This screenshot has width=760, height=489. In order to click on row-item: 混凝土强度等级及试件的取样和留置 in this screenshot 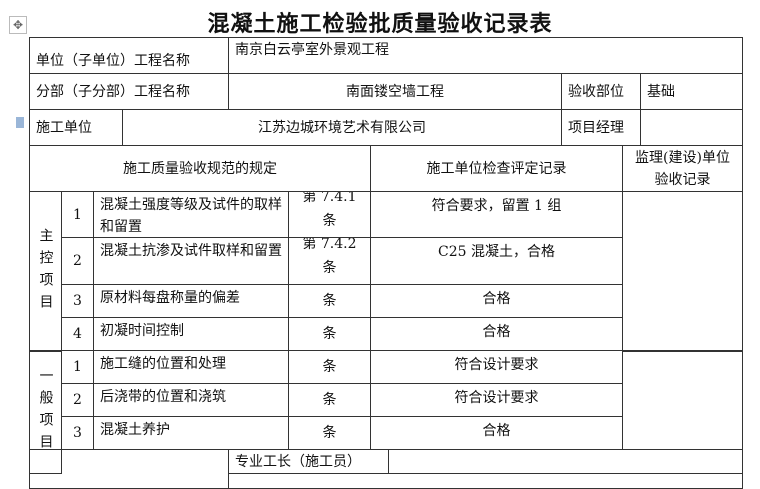, I will do `click(191, 214)`.